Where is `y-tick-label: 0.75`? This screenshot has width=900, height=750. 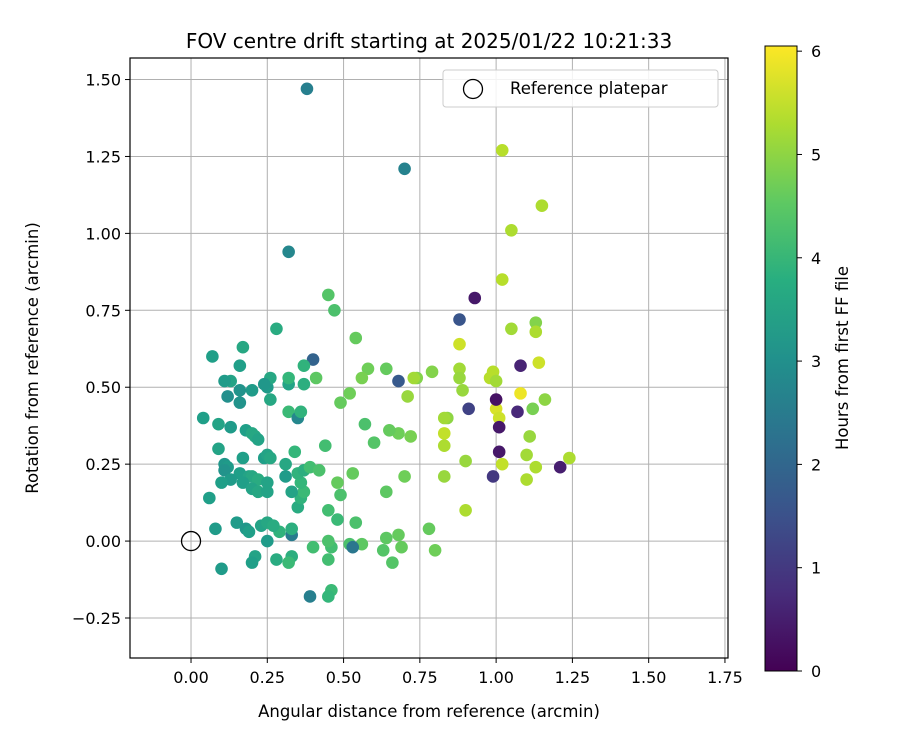 y-tick-label: 0.75 is located at coordinates (103, 310).